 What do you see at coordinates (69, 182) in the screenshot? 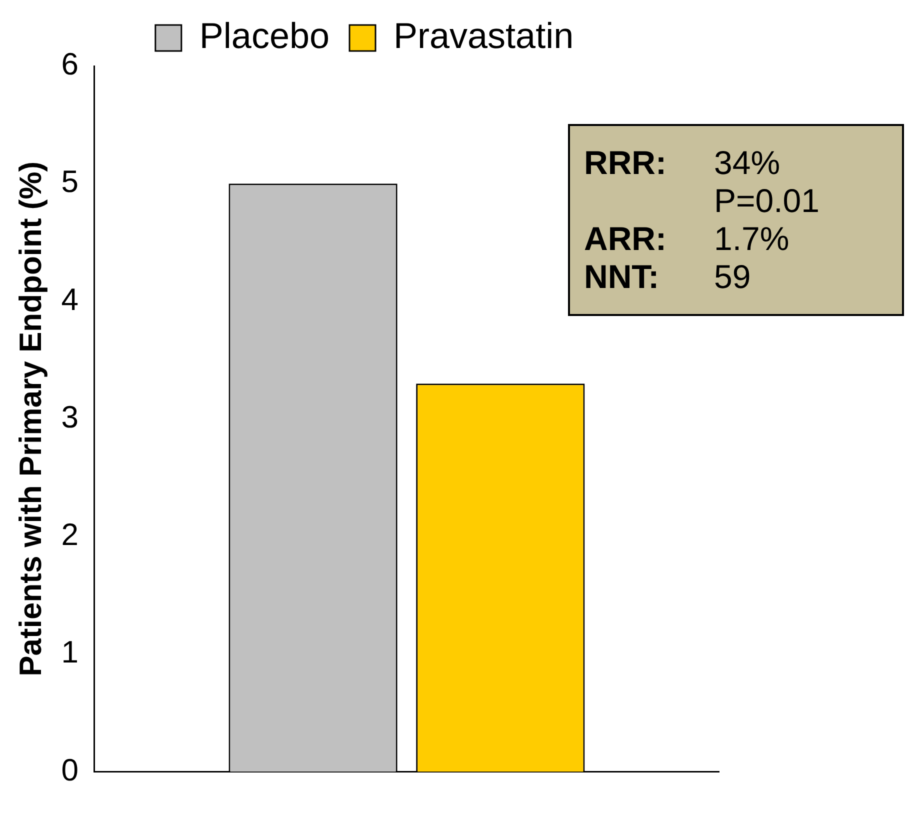
I see `y-tick-label: 5` at bounding box center [69, 182].